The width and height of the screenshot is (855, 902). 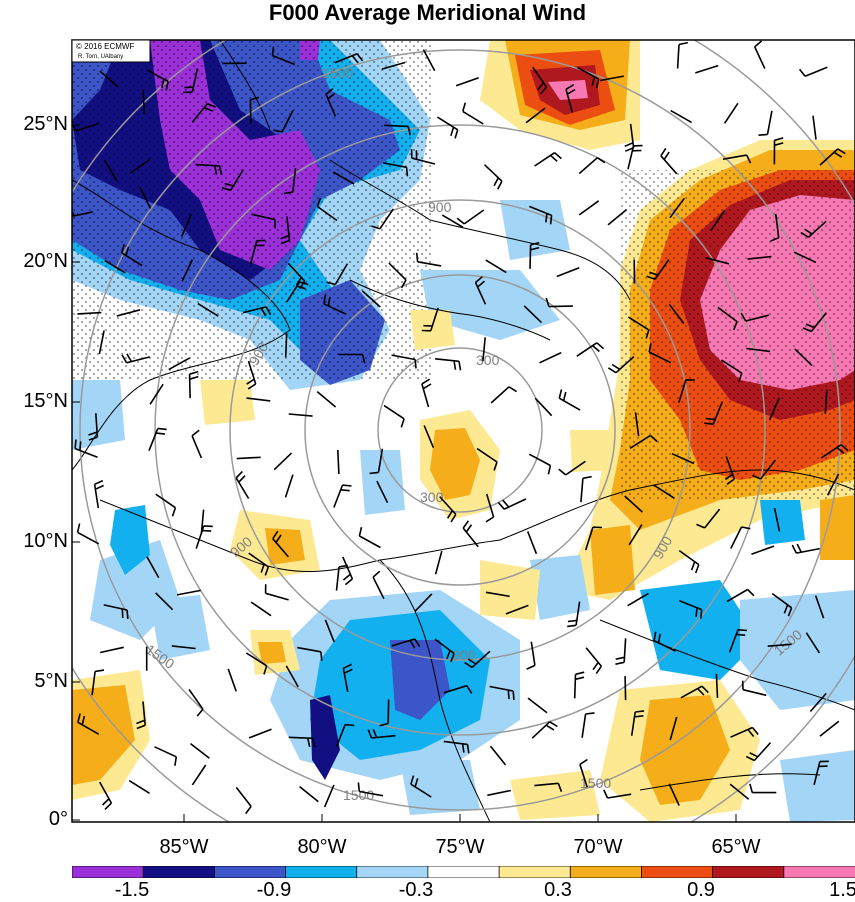 I want to click on colorbar-label: 1.5, so click(x=834, y=890).